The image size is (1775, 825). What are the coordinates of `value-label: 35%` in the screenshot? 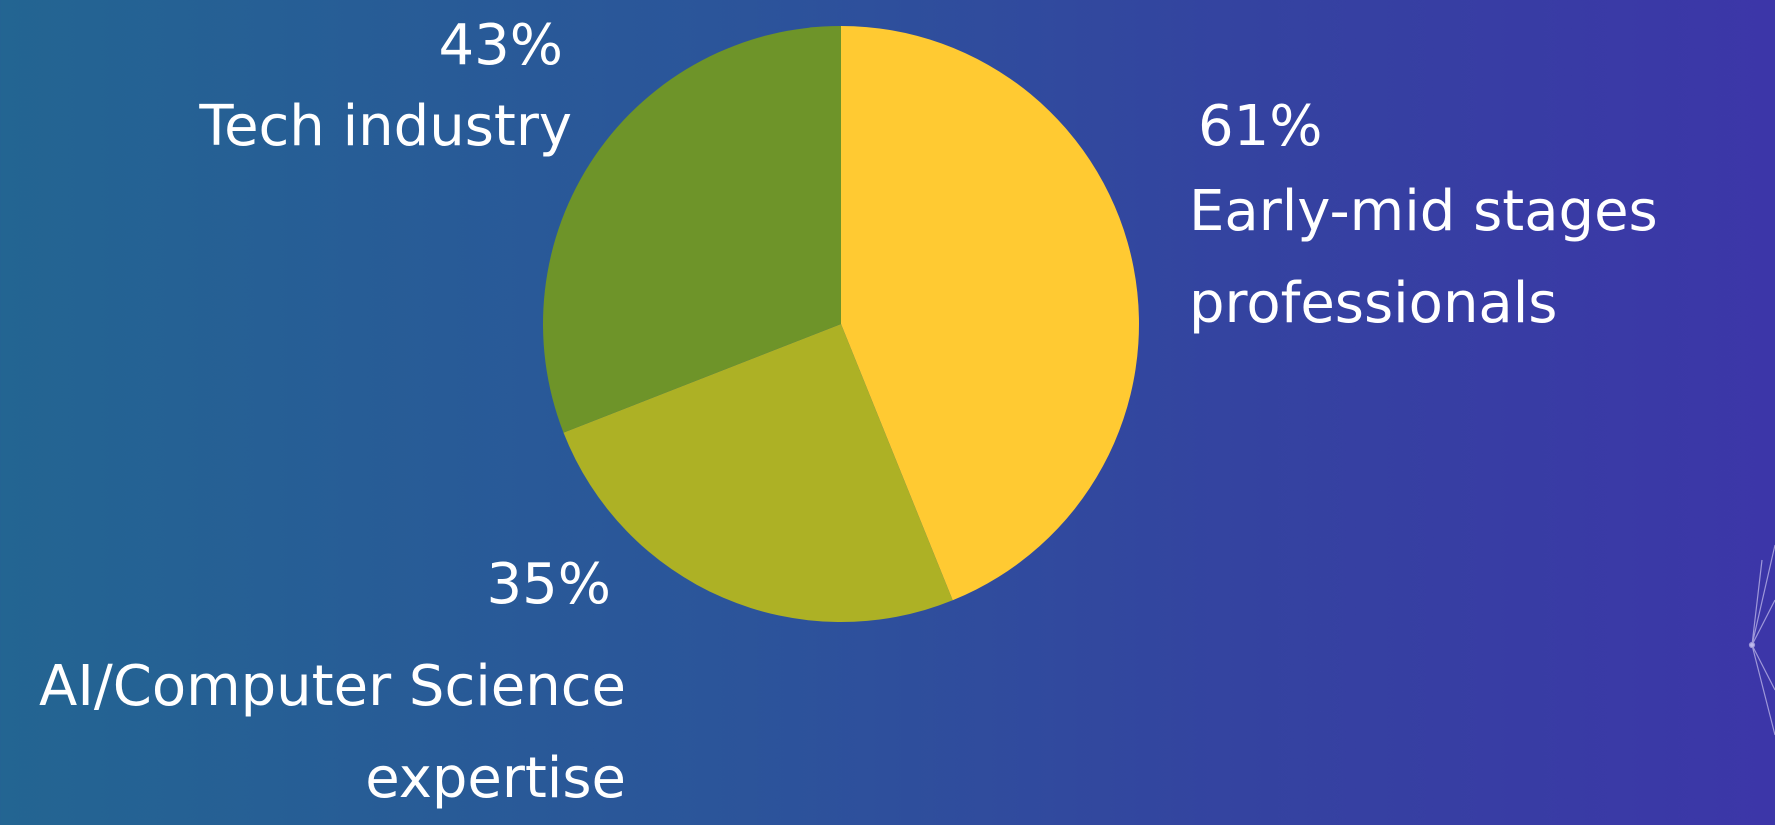 It's located at (549, 585).